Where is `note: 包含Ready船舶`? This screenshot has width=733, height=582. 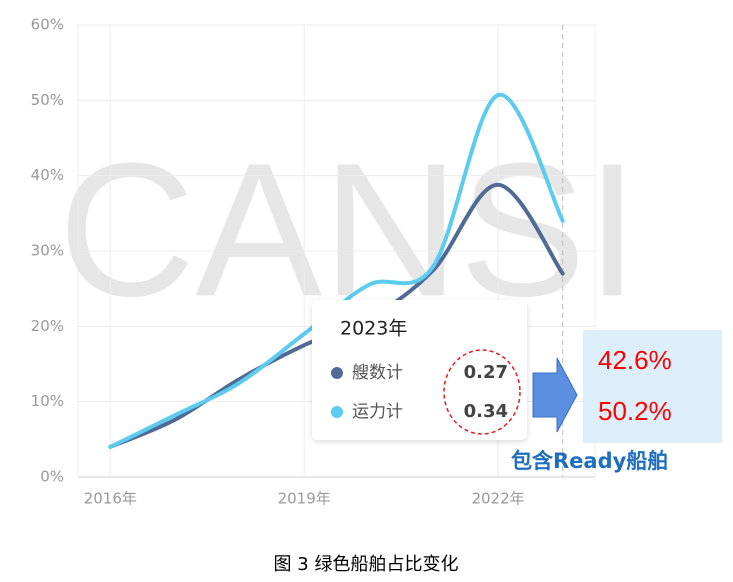
note: 包含Ready船舶 is located at coordinates (589, 461).